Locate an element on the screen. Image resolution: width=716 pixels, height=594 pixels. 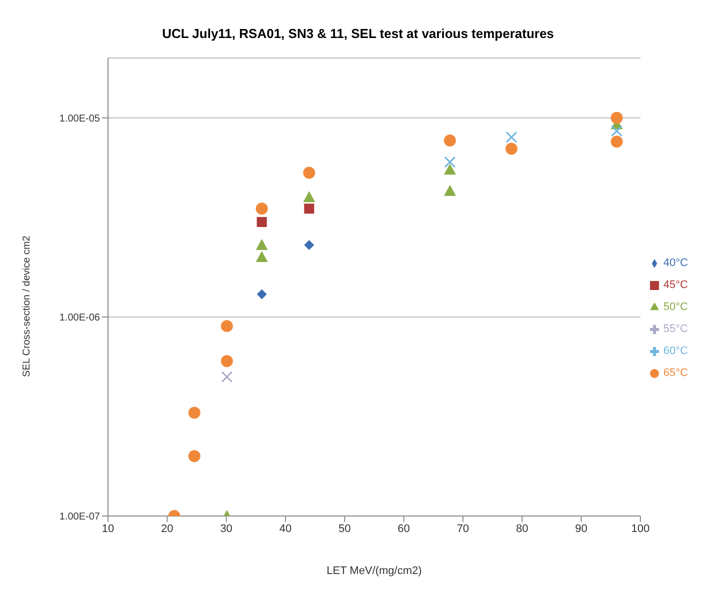
legend-label: 55°C is located at coordinates (675, 329).